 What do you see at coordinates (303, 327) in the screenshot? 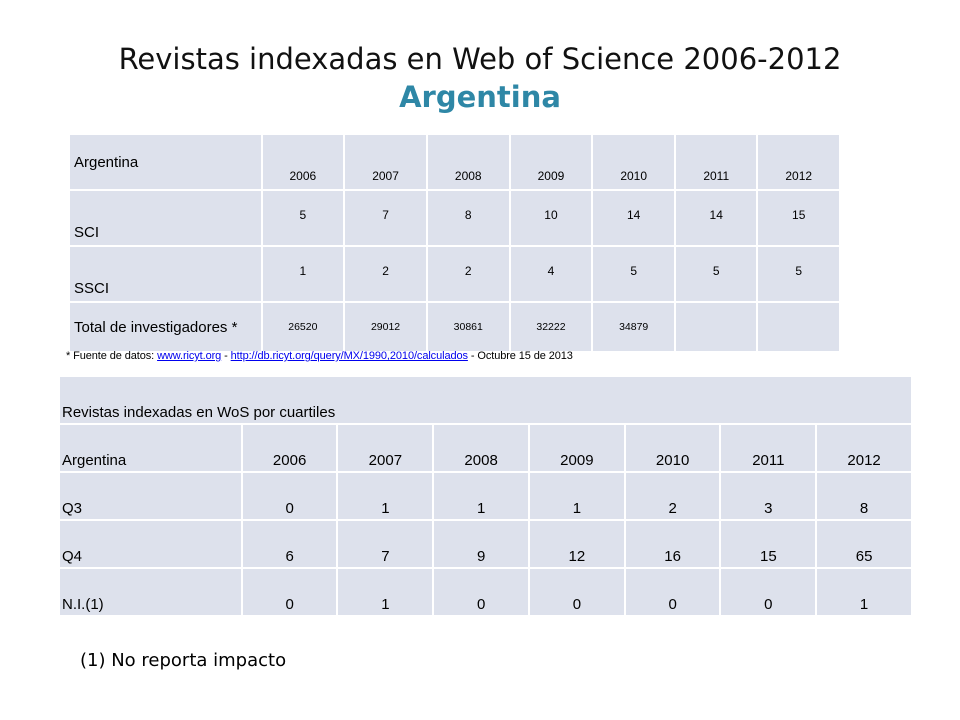
I see `value-cell: 26520` at bounding box center [303, 327].